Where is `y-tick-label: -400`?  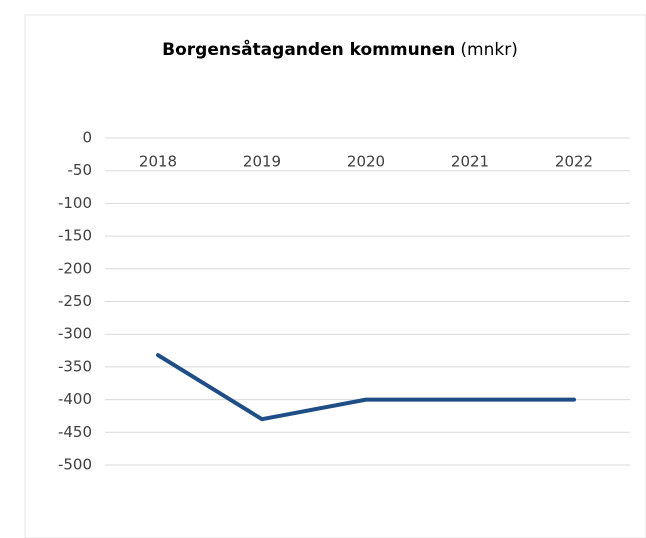
y-tick-label: -400 is located at coordinates (75, 399).